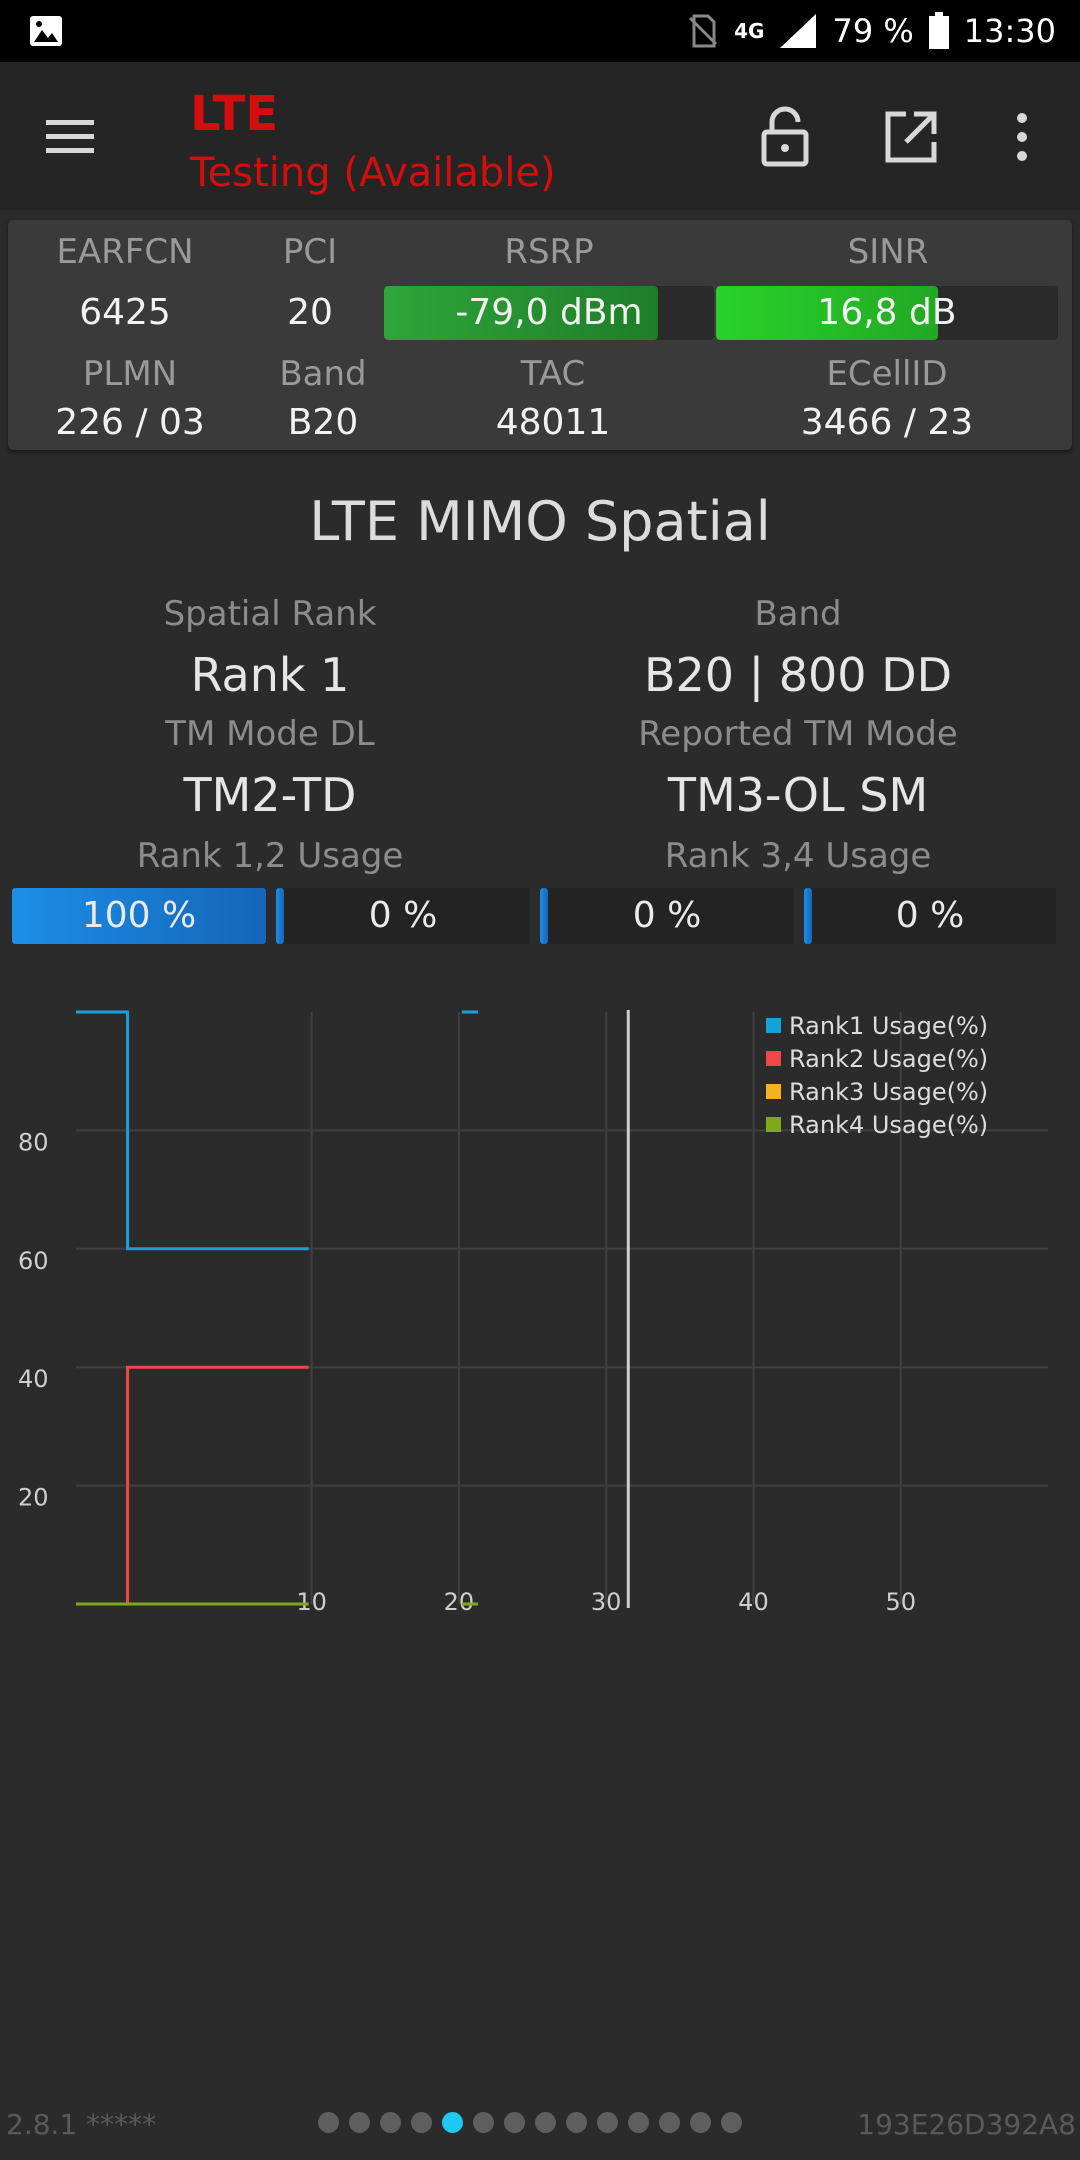 This screenshot has height=2160, width=1080. Describe the element at coordinates (1009, 31) in the screenshot. I see `clock: 13:30` at that location.